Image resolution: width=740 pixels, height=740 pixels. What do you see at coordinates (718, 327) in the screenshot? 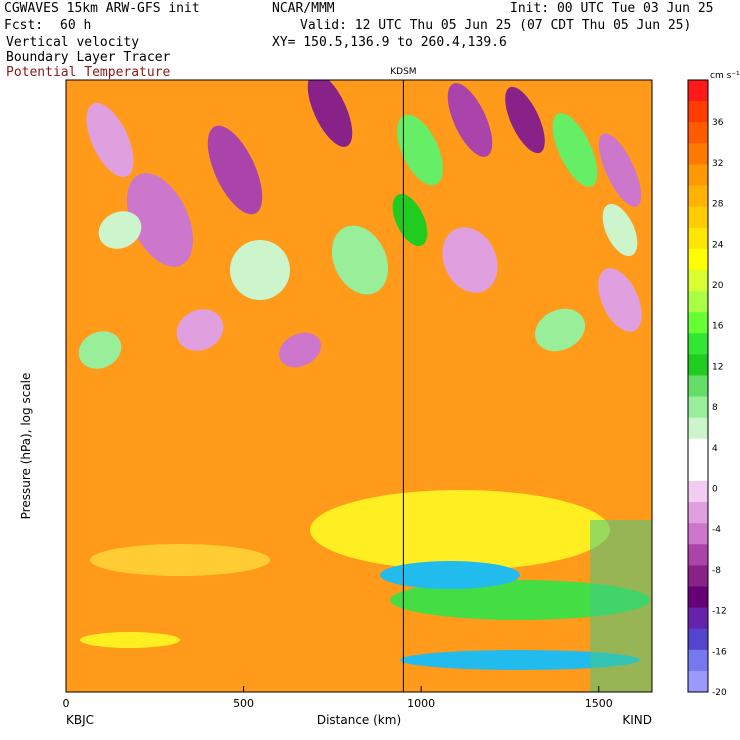
I see `colorbar-label: 16` at bounding box center [718, 327].